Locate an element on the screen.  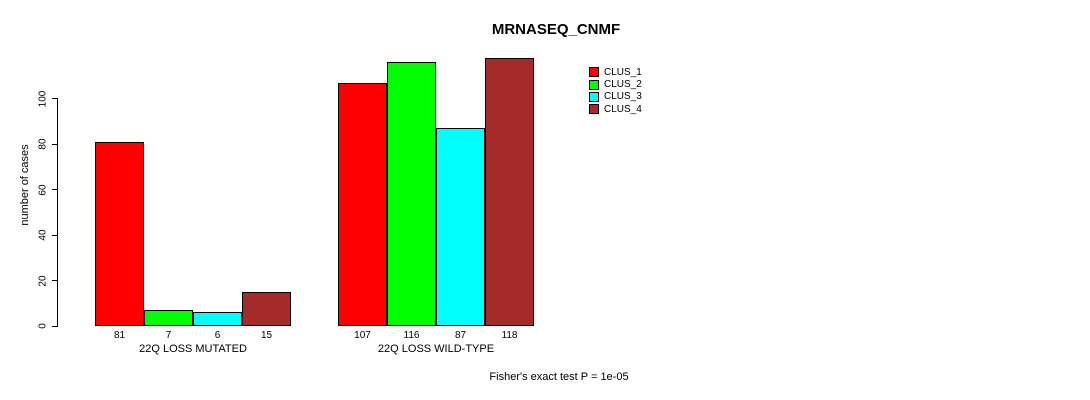
bar-value-label: 107 is located at coordinates (362, 335).